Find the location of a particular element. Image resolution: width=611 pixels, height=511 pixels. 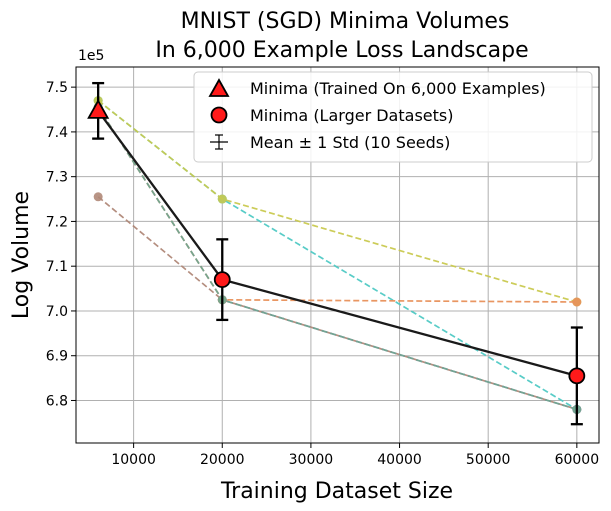

x-ticks: 10000 20000 30000 40000 50000 60000 is located at coordinates (355, 455).